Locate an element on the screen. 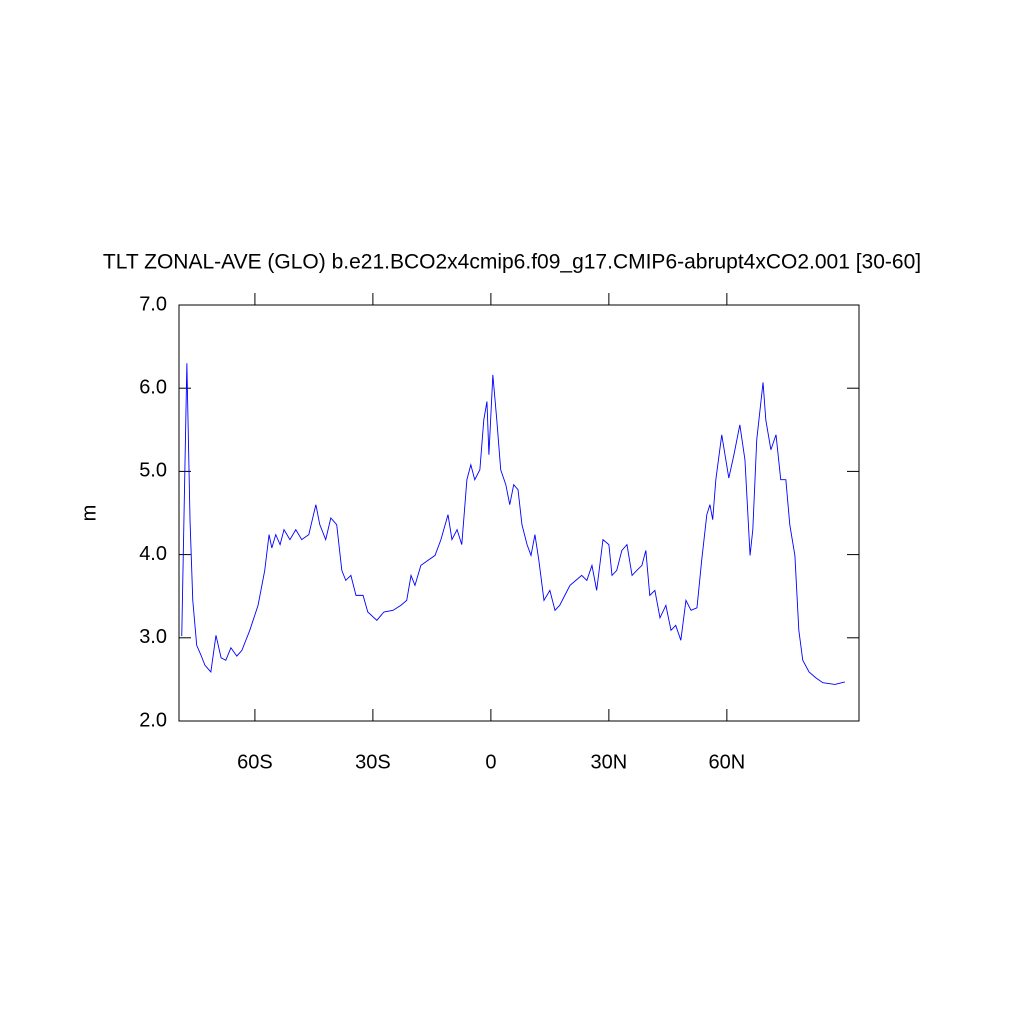 This screenshot has width=1024, height=1024. x-tick-label: 30S is located at coordinates (373, 762).